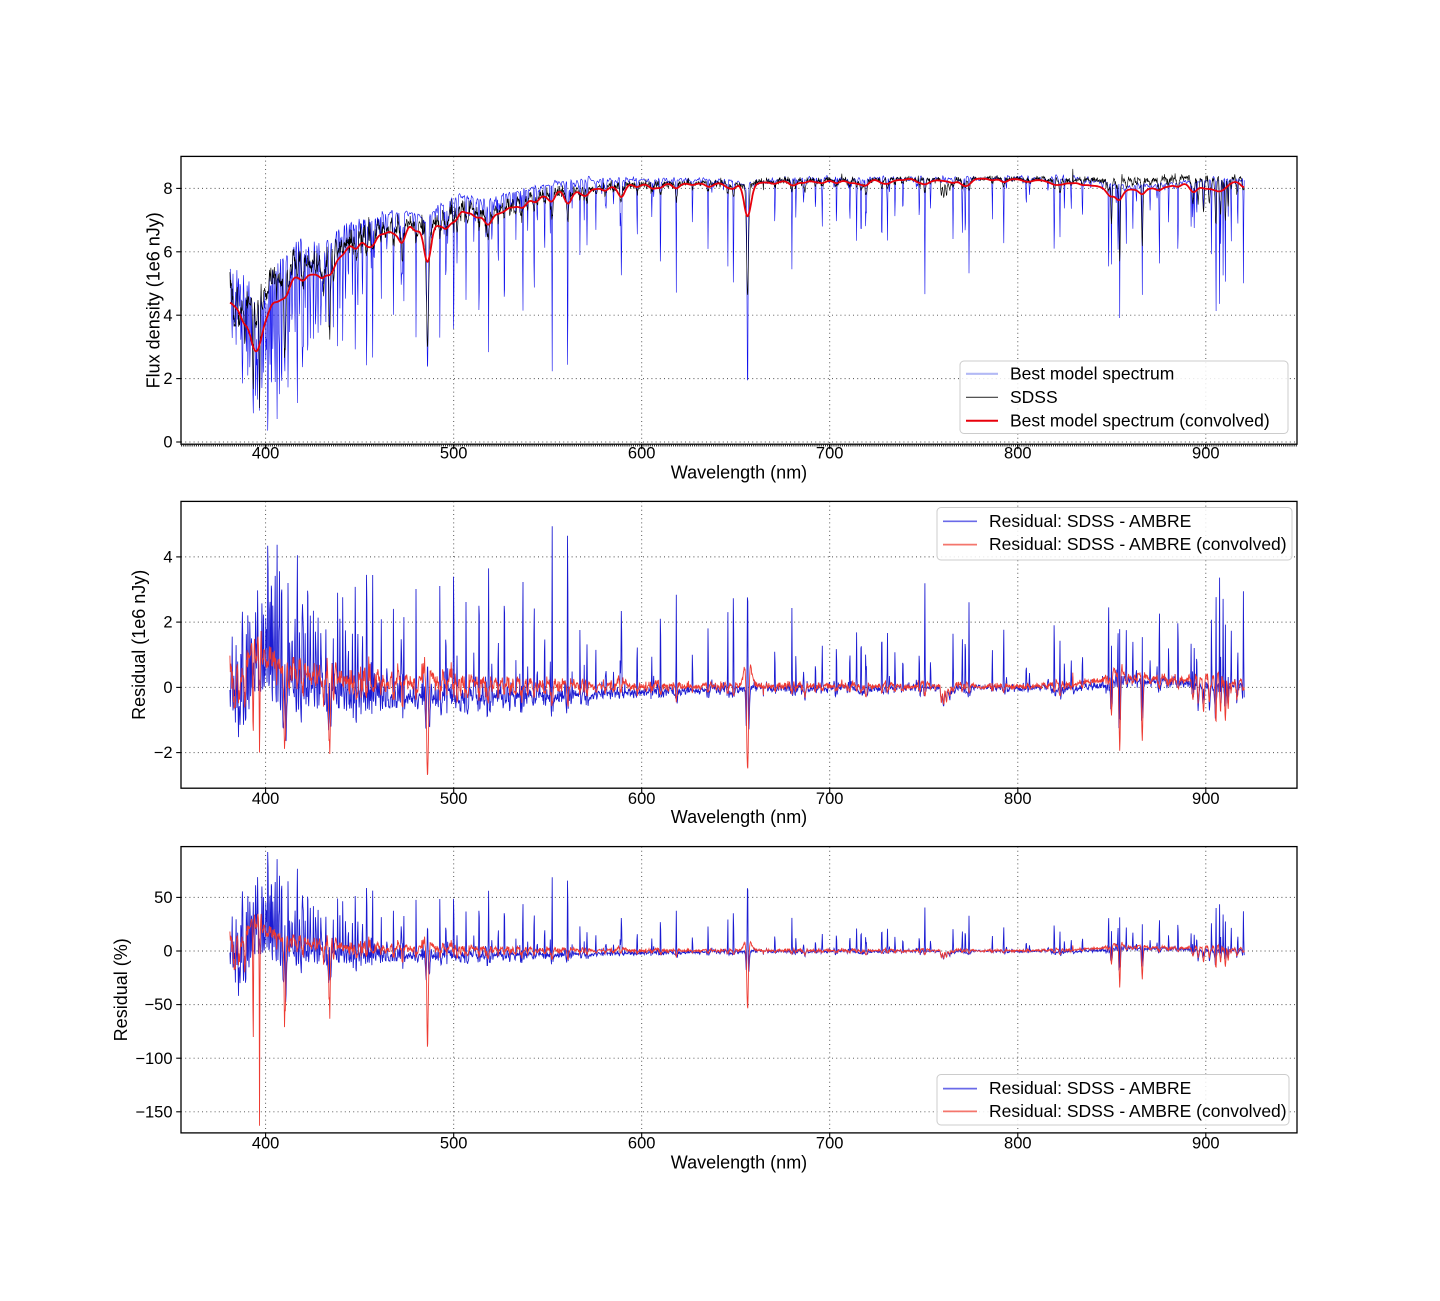 The image size is (1440, 1301). I want to click on svg-text: 6, so click(167, 252).